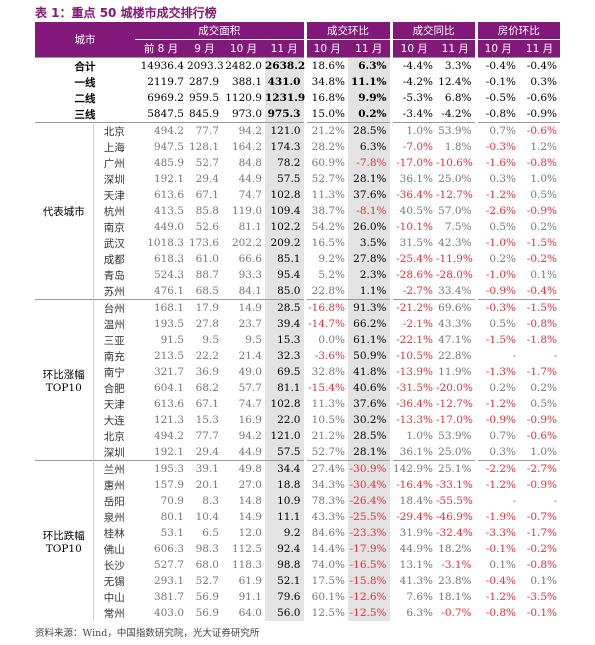 The height and width of the screenshot is (645, 595). I want to click on value-cell: 12.5%, so click(325, 613).